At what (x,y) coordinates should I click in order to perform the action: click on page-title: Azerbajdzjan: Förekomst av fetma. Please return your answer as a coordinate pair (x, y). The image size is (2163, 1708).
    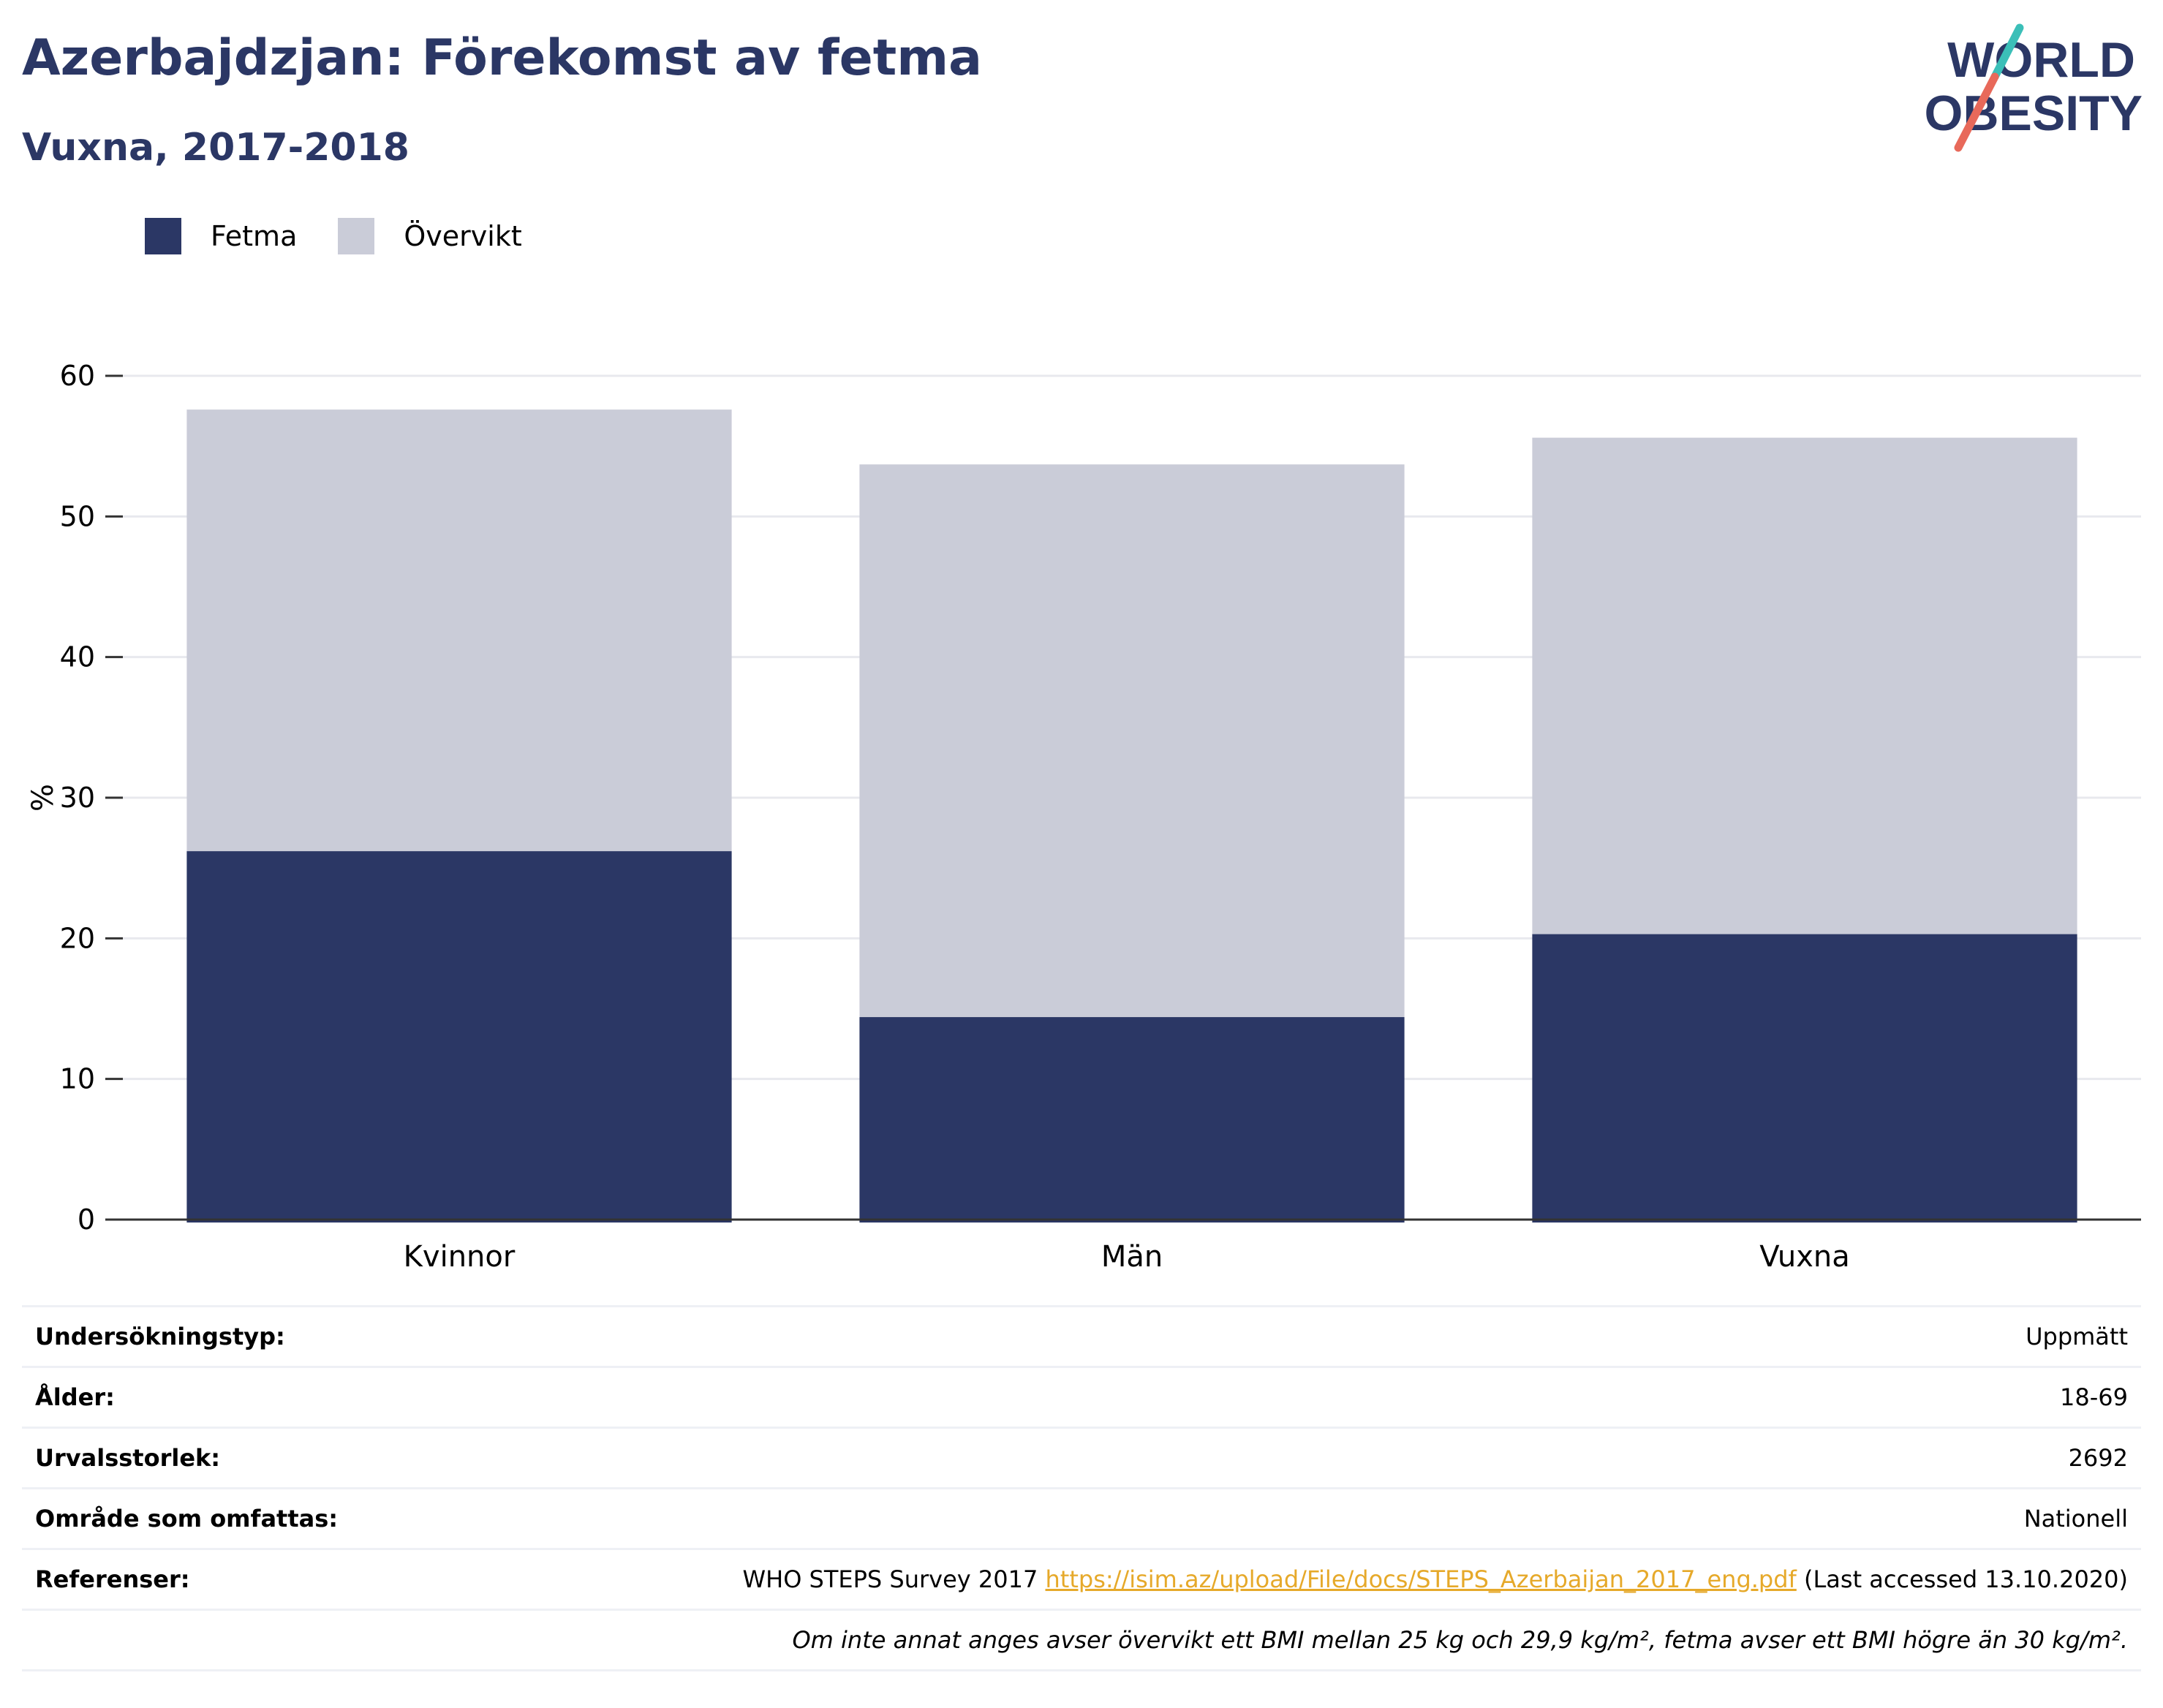
    Looking at the image, I should click on (502, 58).